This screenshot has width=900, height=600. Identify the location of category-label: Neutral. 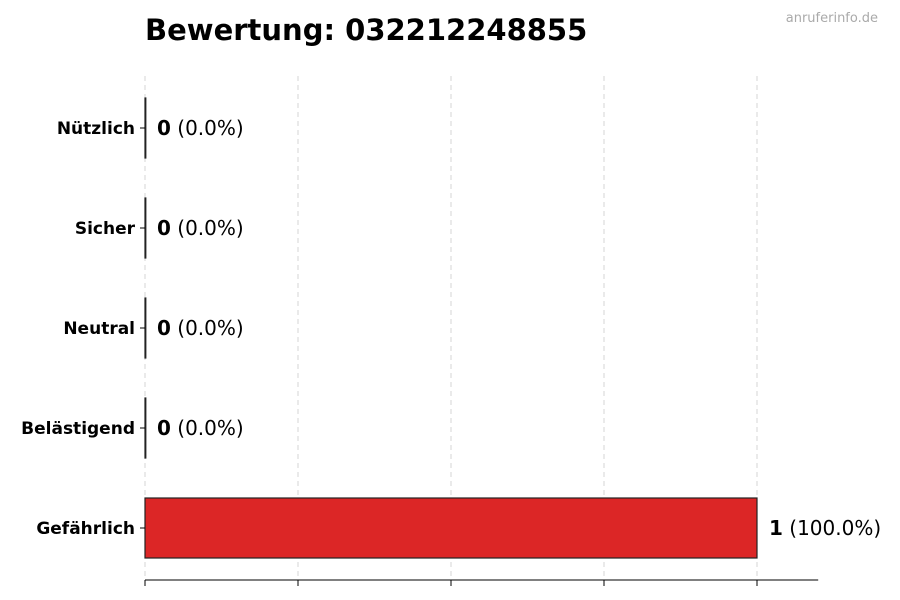
(99, 329).